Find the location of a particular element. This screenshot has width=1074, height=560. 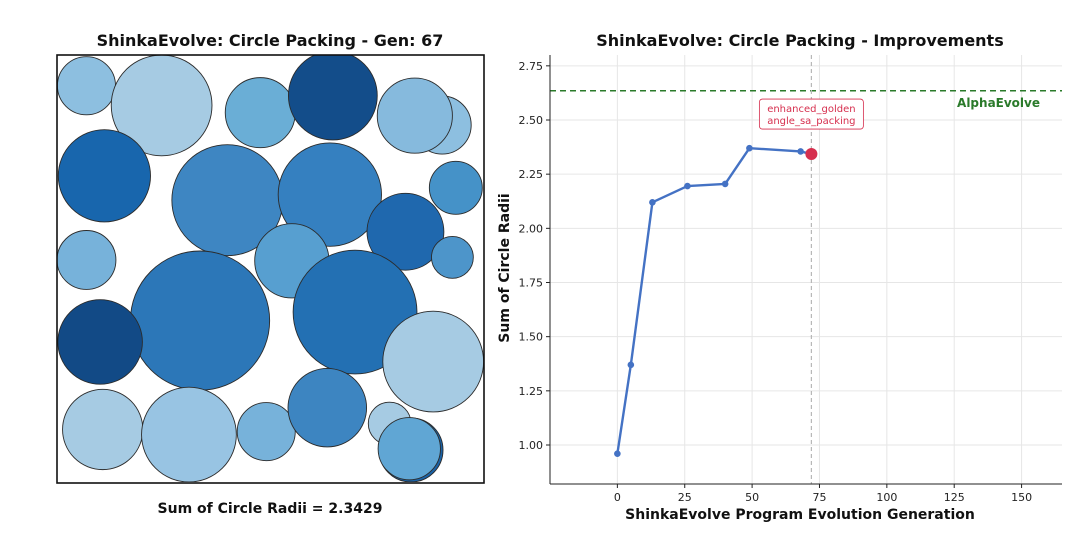

x-tick-label: 25 is located at coordinates (685, 497).